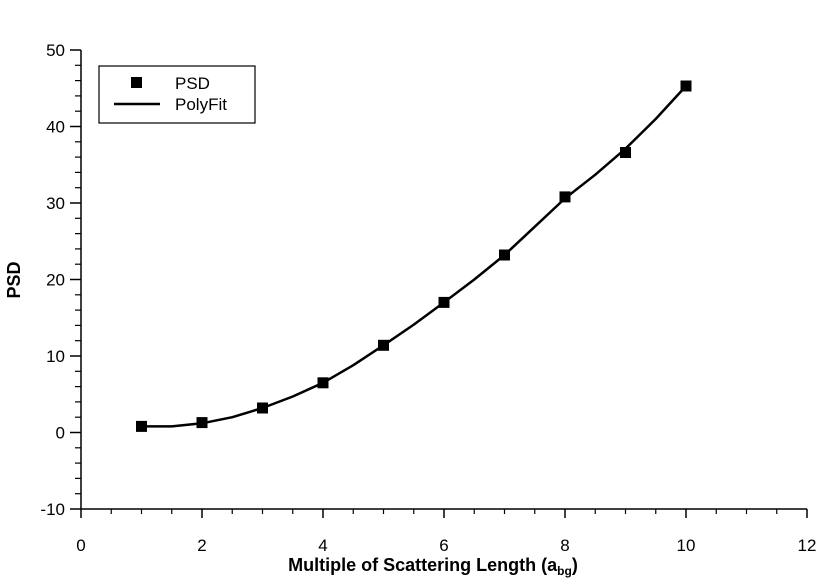 This screenshot has height=585, width=830. What do you see at coordinates (136, 82) in the screenshot?
I see `legend-marker-psd` at bounding box center [136, 82].